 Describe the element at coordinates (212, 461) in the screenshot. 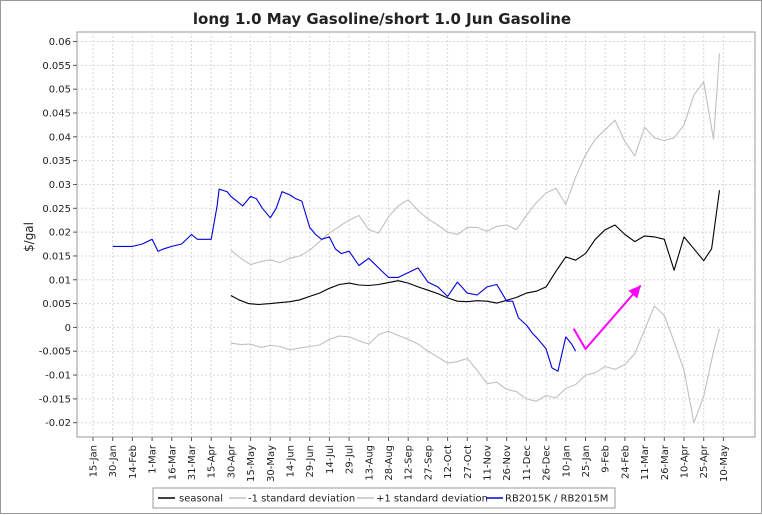

I see `x-tick-label: 15-Apr` at that location.